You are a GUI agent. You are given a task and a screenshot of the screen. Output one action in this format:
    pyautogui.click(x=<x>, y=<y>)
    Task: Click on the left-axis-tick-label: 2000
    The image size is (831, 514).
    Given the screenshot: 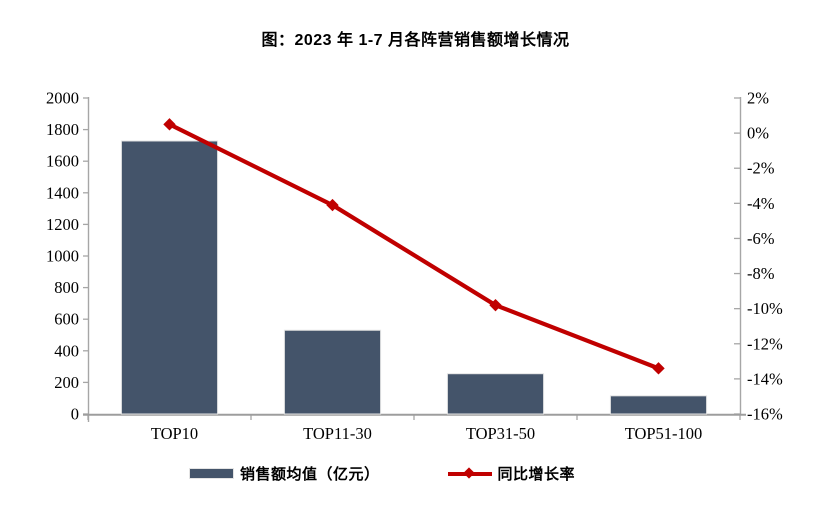 What is the action you would take?
    pyautogui.click(x=62, y=98)
    